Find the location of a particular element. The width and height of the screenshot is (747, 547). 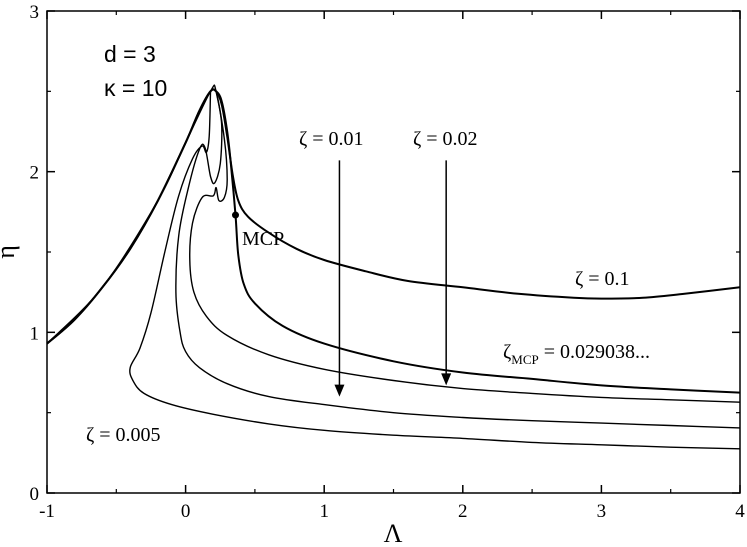

y-tick-label: 3 is located at coordinates (35, 12).